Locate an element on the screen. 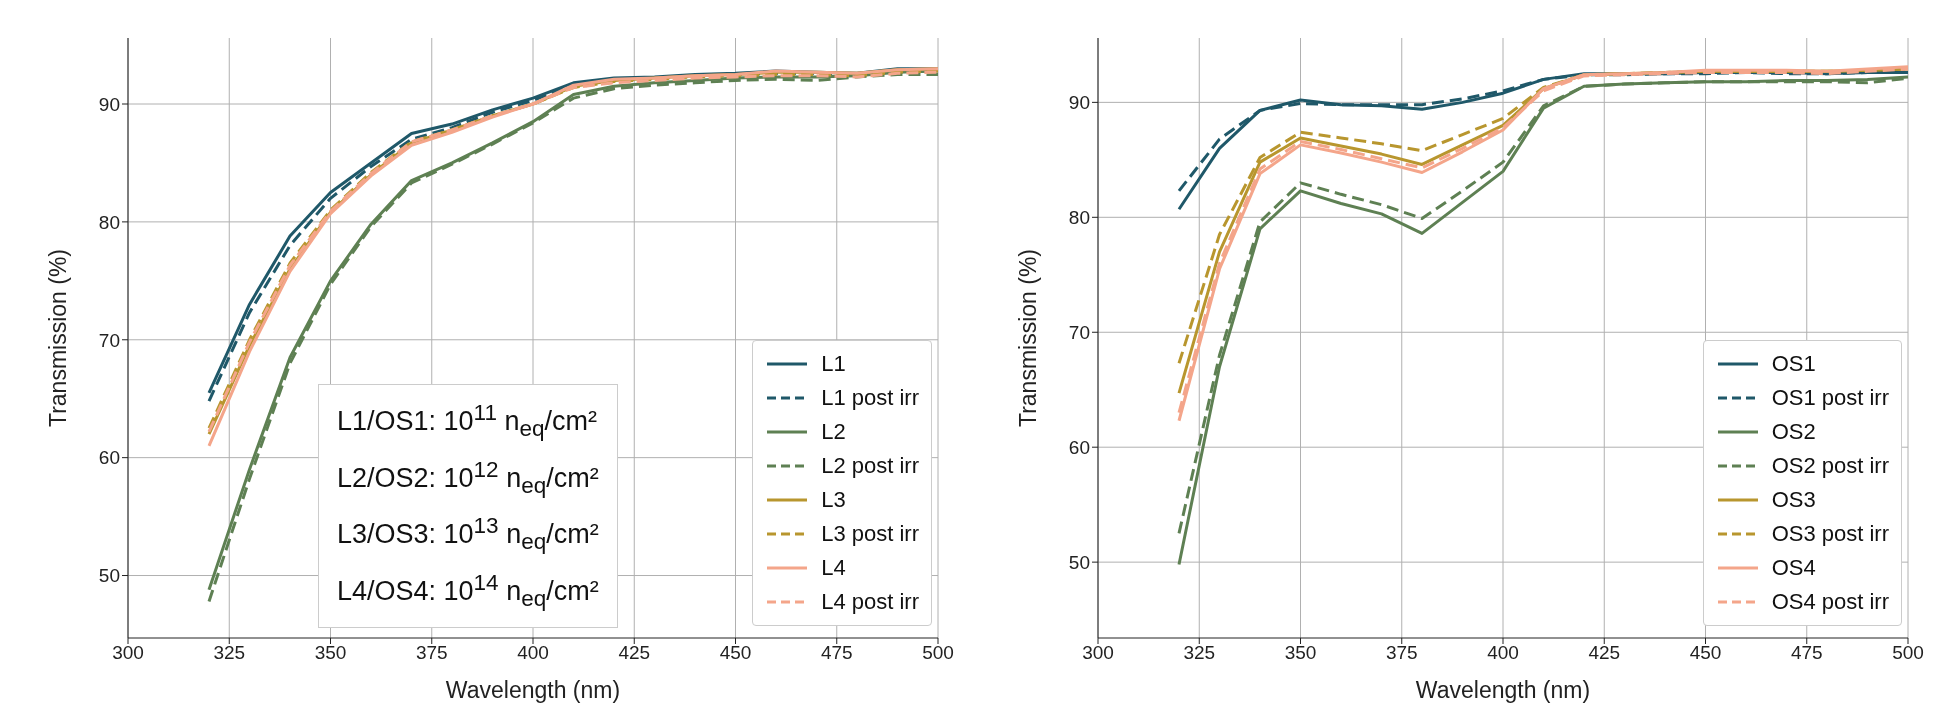  legend-label: L1 is located at coordinates (833, 364).